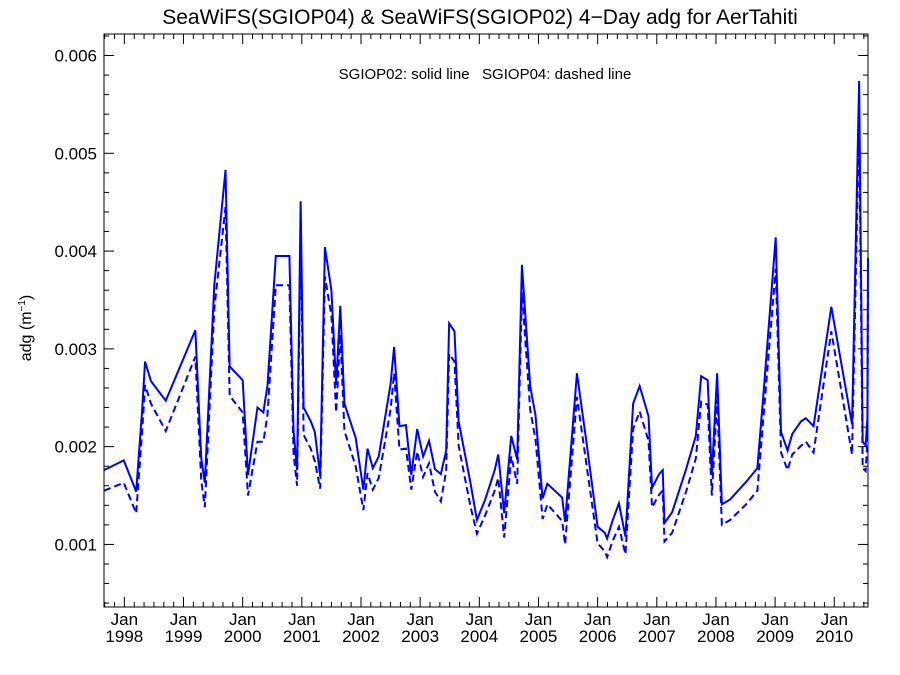 This screenshot has width=900, height=675. I want to click on x-tick-year-label: 2005, so click(539, 636).